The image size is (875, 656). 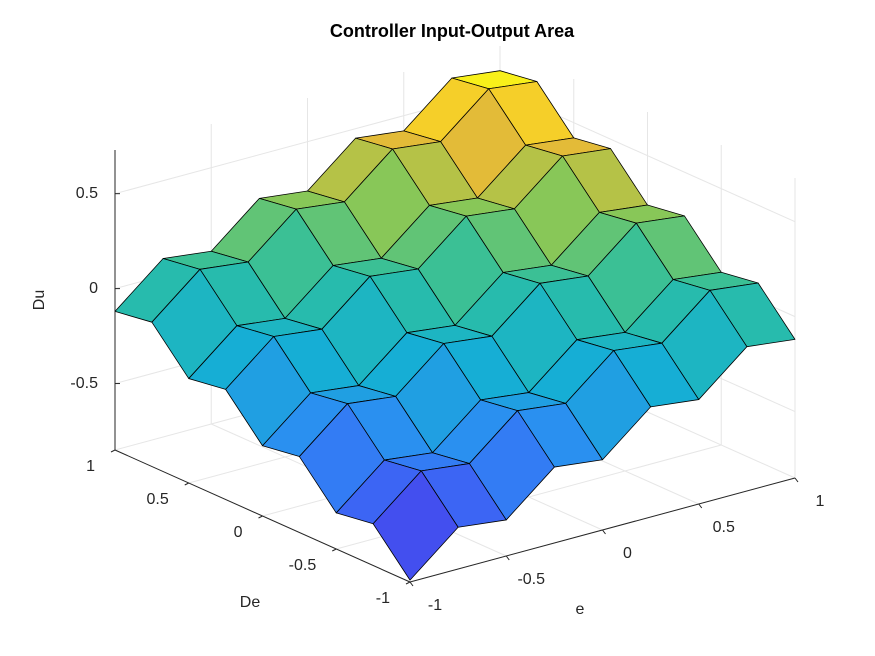 I want to click on z-axis-label: Du, so click(x=39, y=300).